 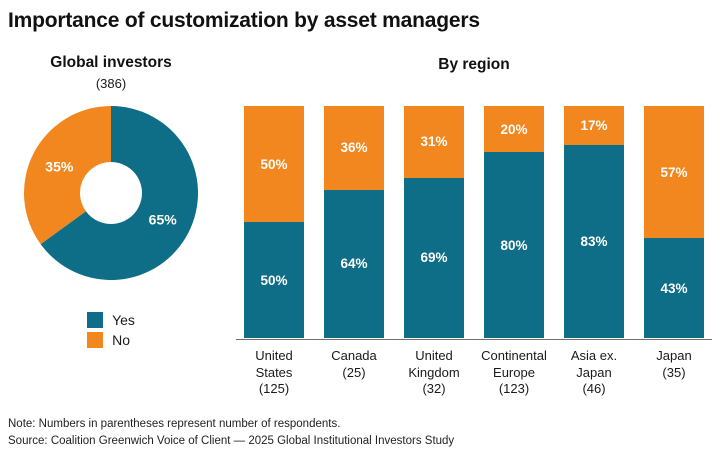 What do you see at coordinates (474, 64) in the screenshot?
I see `bars-title: By region` at bounding box center [474, 64].